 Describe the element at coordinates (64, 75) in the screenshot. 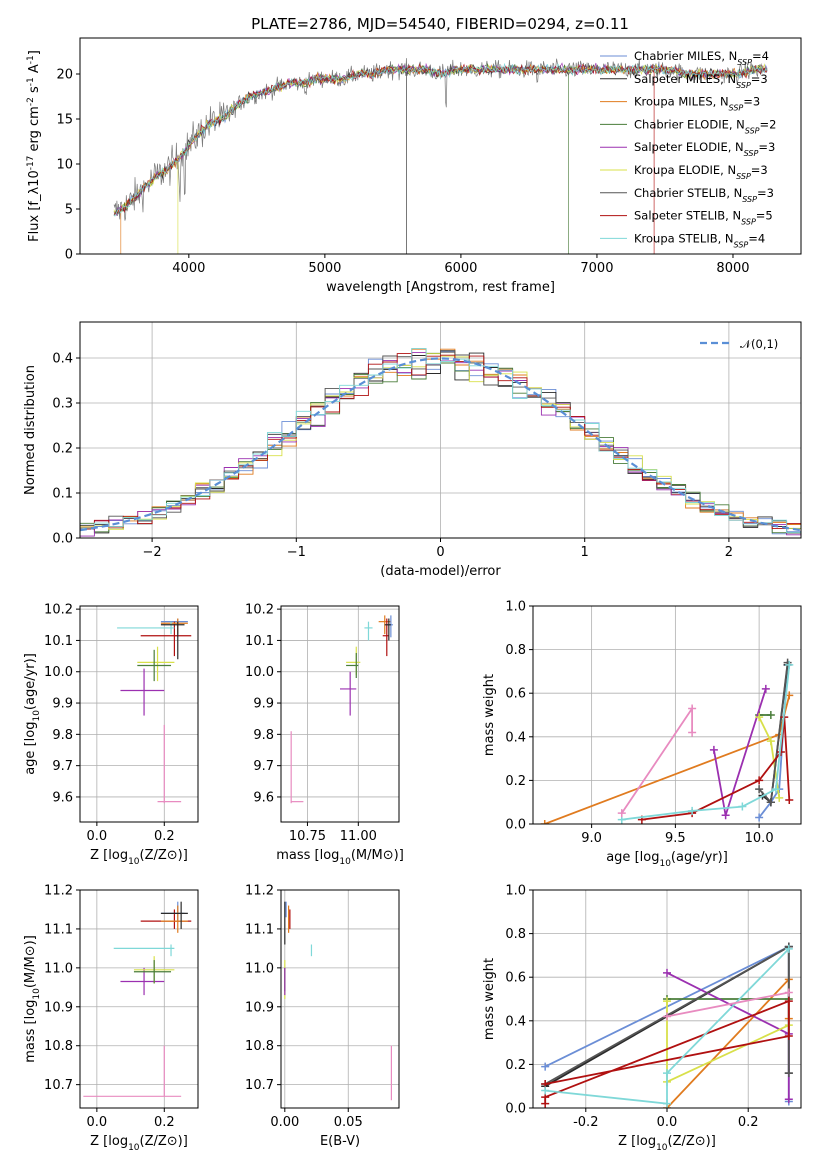

I see `y-tick-label: 20` at that location.